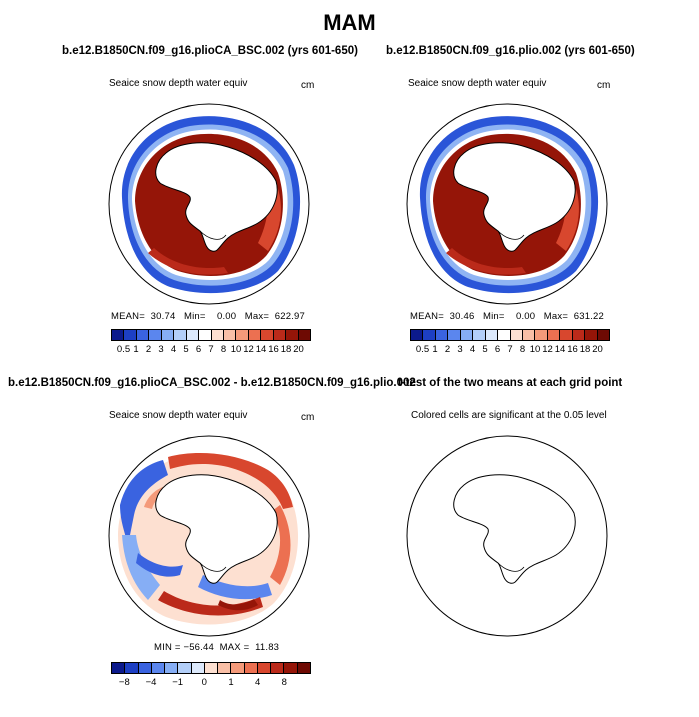 The width and height of the screenshot is (699, 717). I want to click on units-label-top-left: cm, so click(308, 85).